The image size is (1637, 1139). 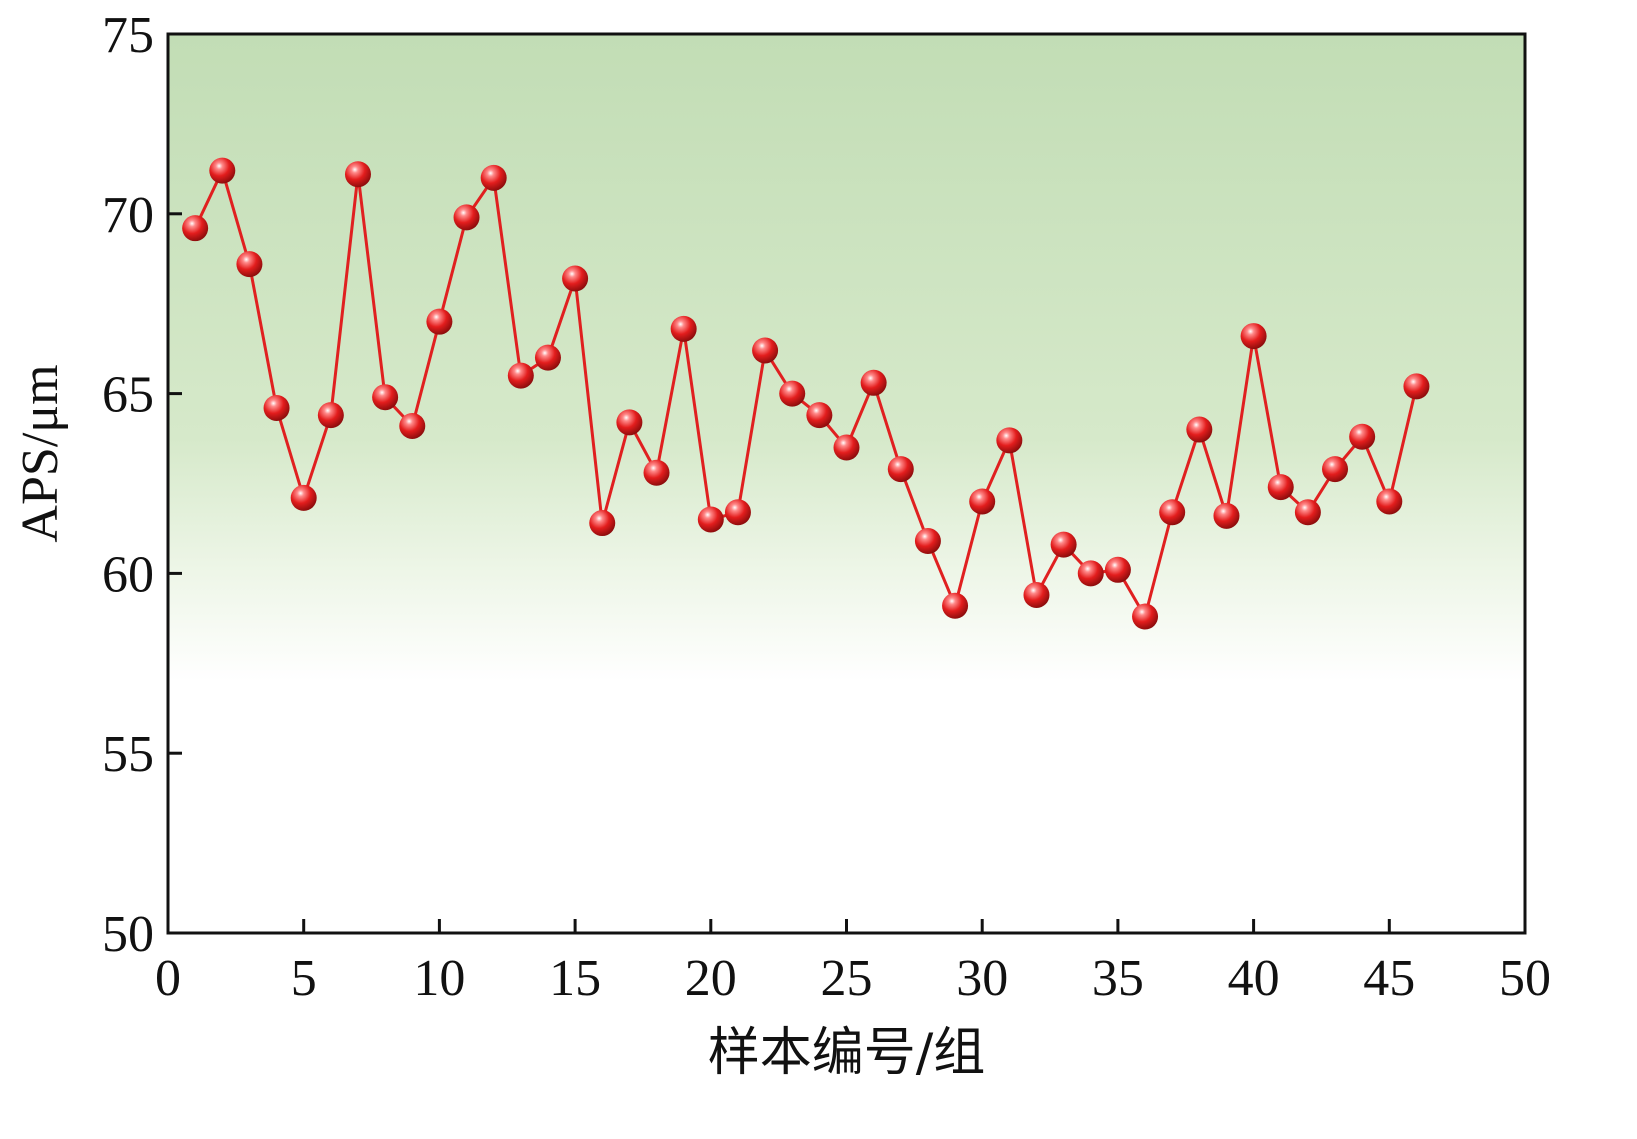 I want to click on x-tick-label: 30, so click(x=982, y=978).